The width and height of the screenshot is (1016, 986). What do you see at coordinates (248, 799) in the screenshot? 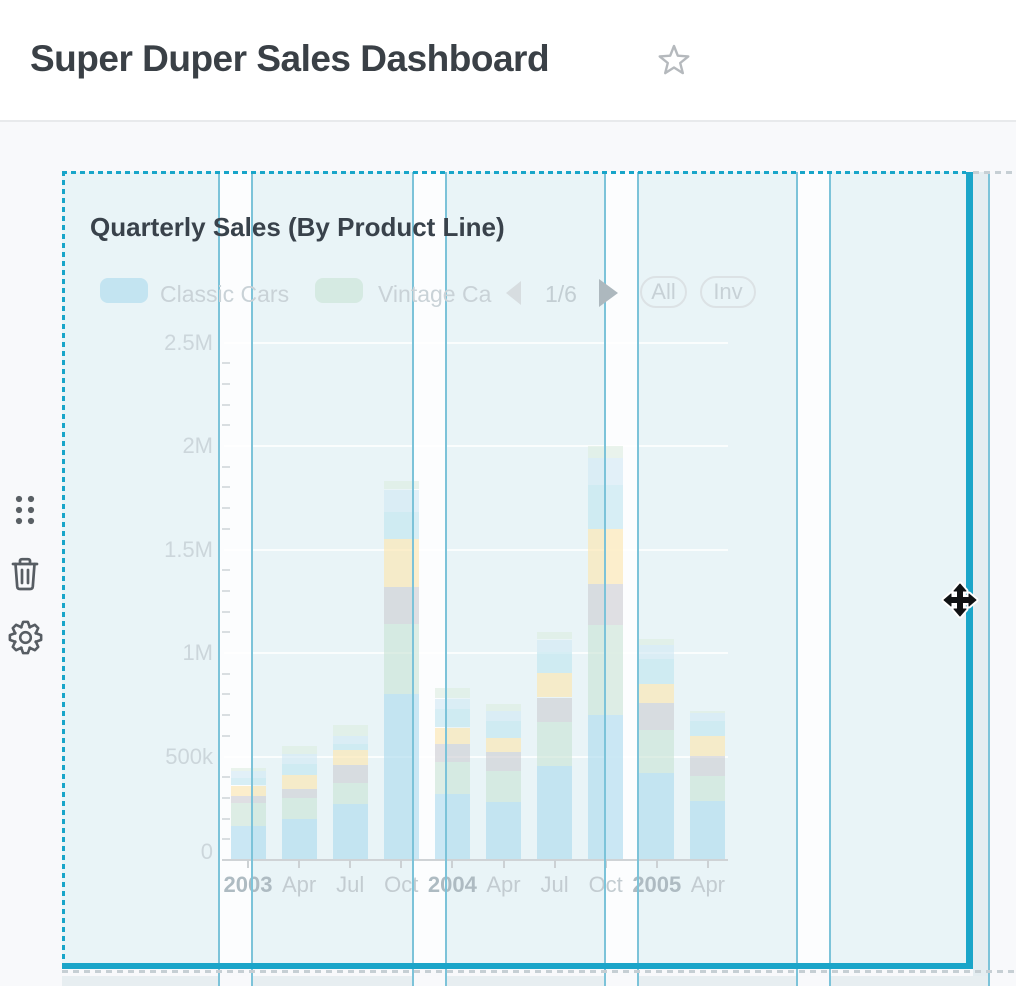
I see `bar-segment-2003-s2` at bounding box center [248, 799].